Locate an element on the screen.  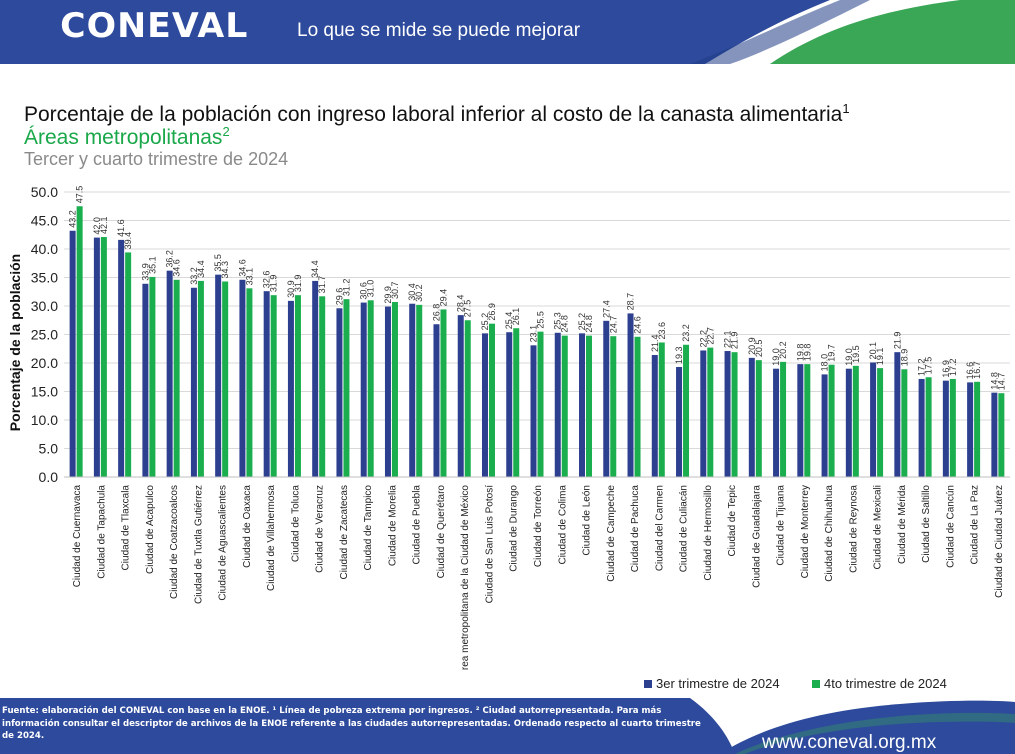
data-label: 19.7 is located at coordinates (832, 353).